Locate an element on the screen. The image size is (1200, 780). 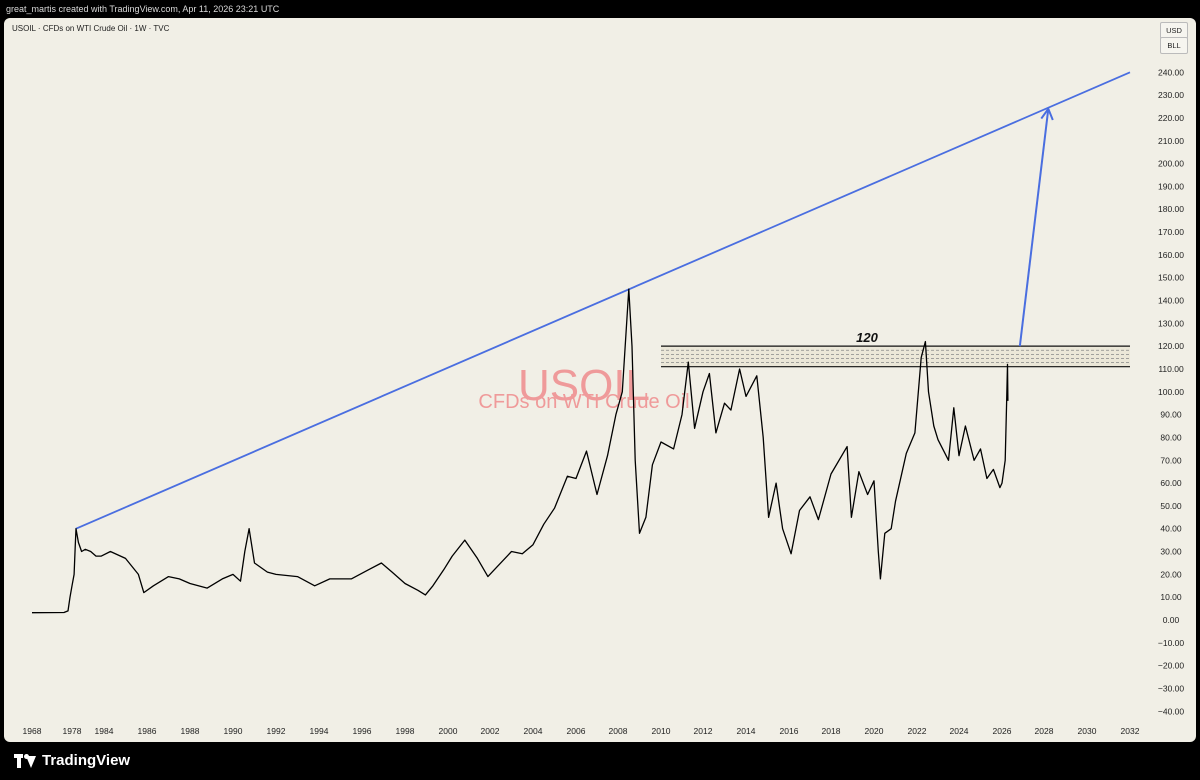
y-tick-label: 90.00 is located at coordinates (1171, 415).